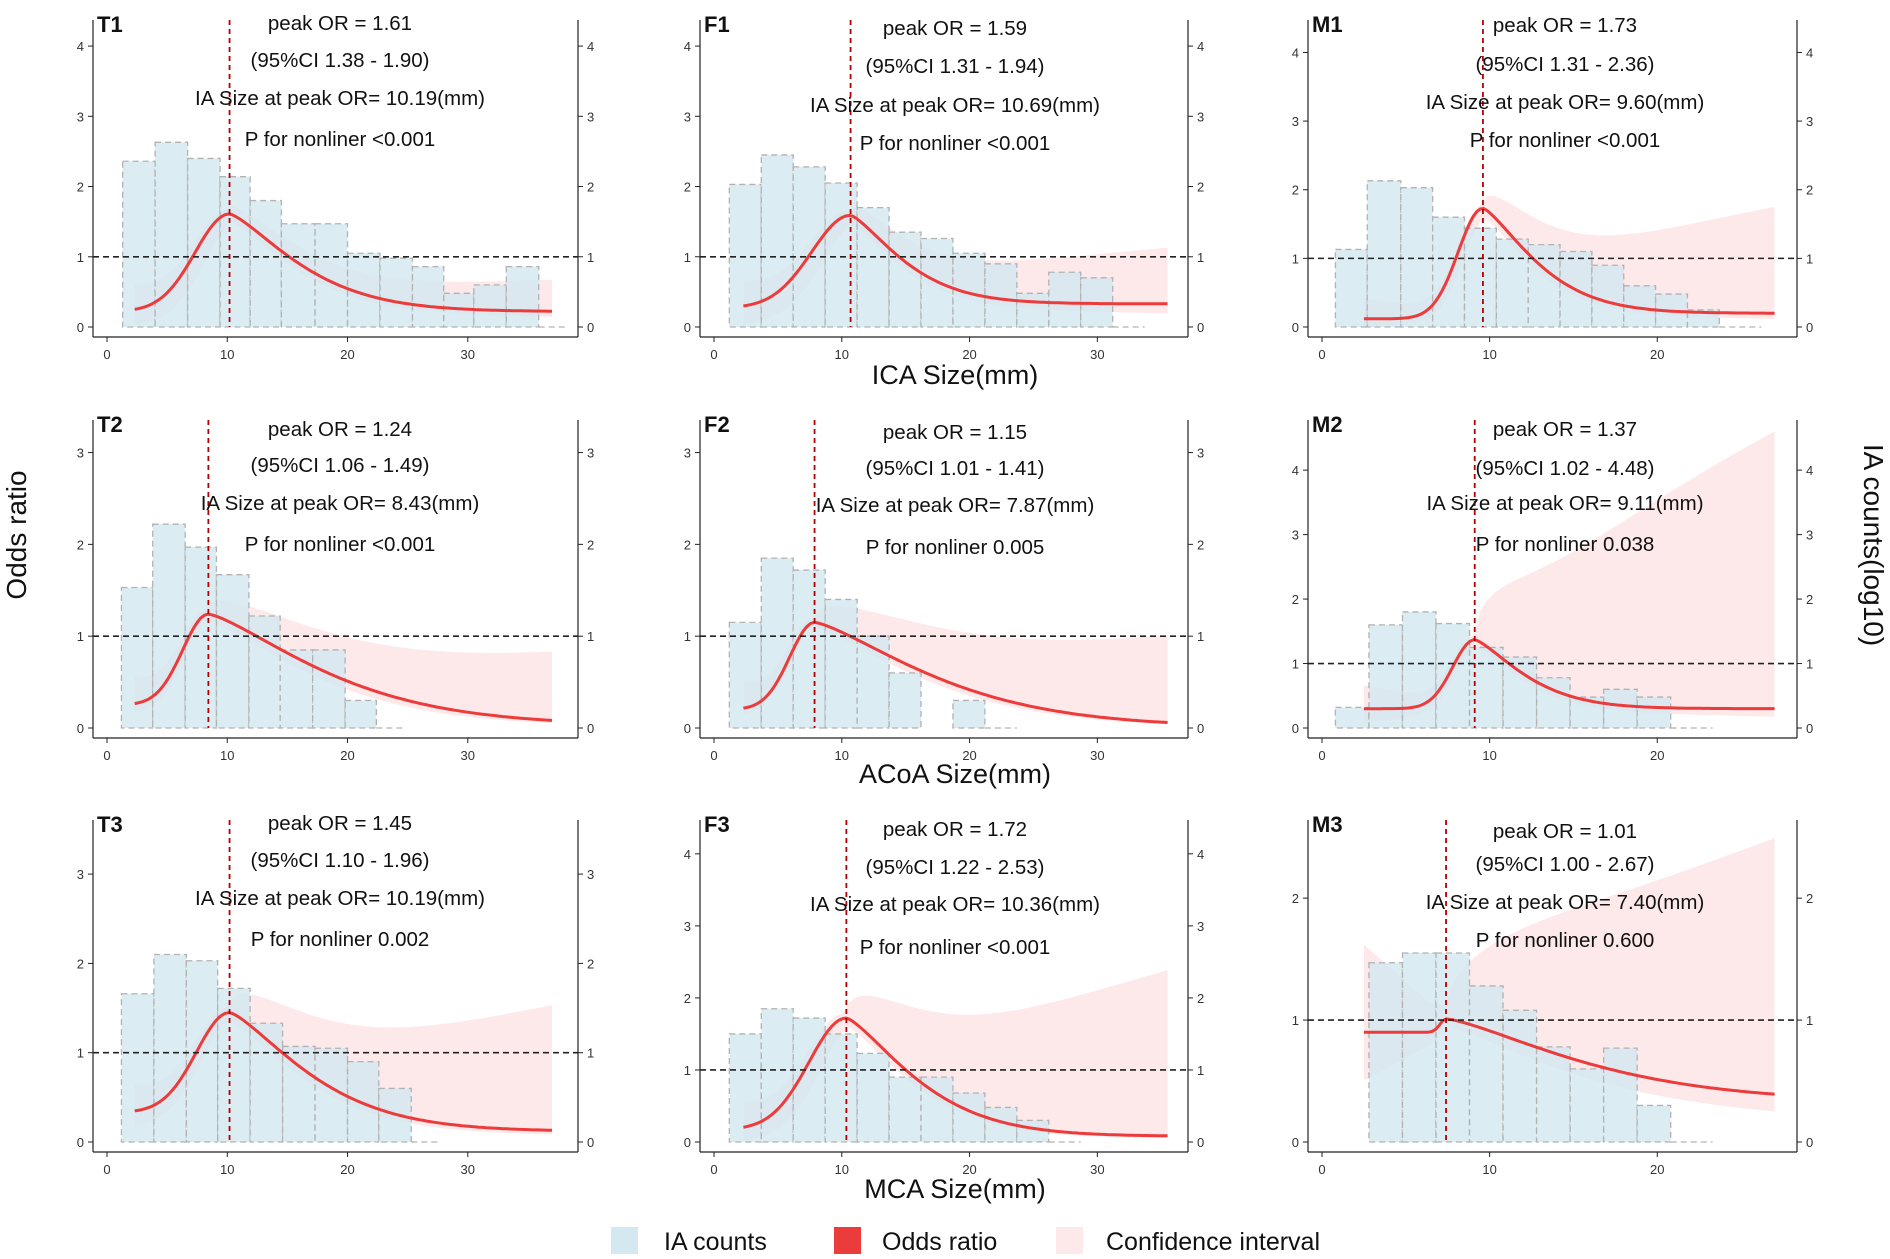 Image resolution: width=1890 pixels, height=1259 pixels. What do you see at coordinates (847, 1240) in the screenshot?
I see `legend-swatch-odds-ratio` at bounding box center [847, 1240].